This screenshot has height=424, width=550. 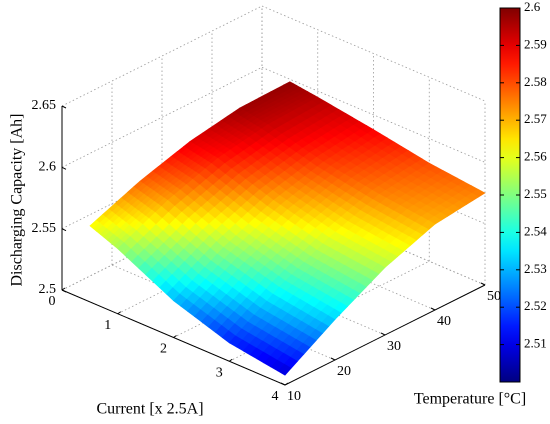 What do you see at coordinates (394, 346) in the screenshot?
I see `y-tick-label: 30` at bounding box center [394, 346].